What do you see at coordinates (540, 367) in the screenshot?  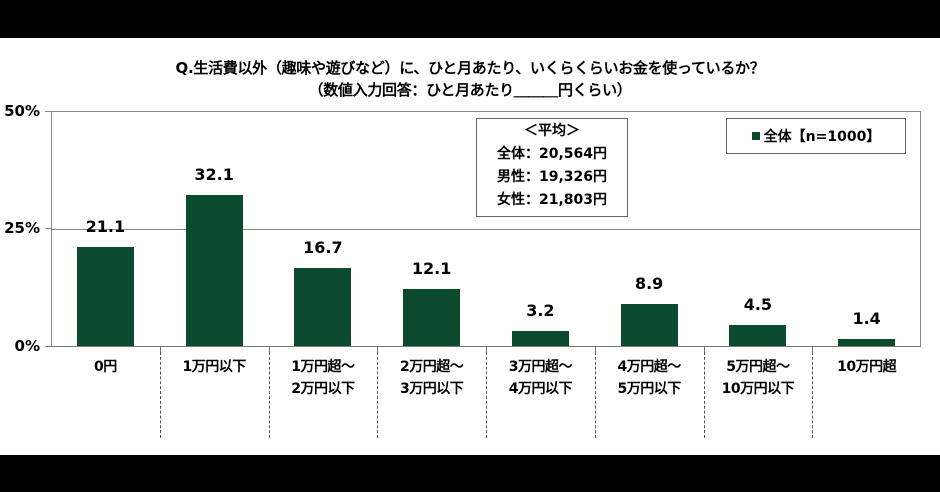 I see `category-label-line1: 3万円超～` at bounding box center [540, 367].